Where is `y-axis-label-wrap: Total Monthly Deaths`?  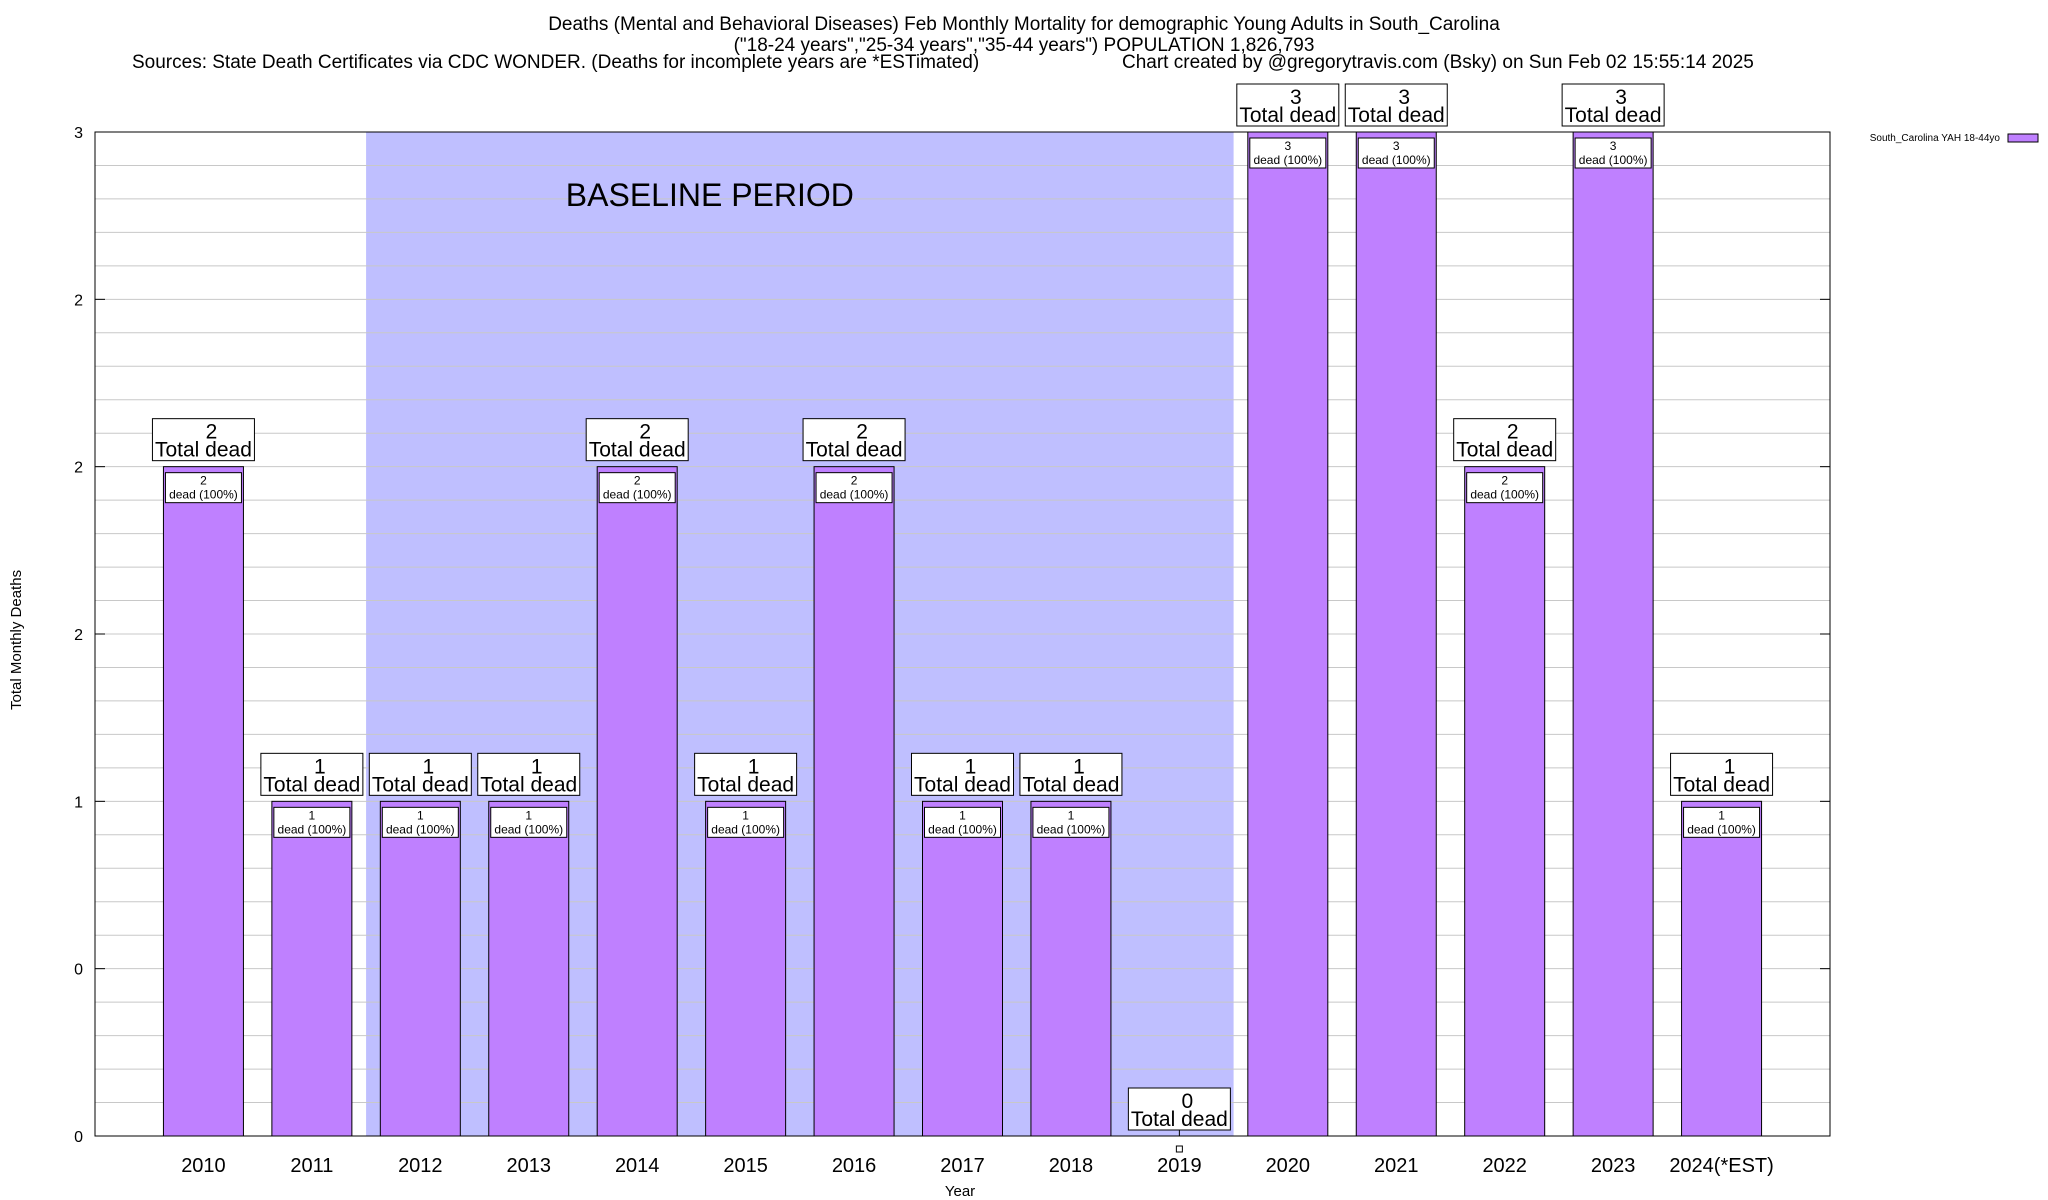
y-axis-label-wrap: Total Monthly Deaths is located at coordinates (19, 640).